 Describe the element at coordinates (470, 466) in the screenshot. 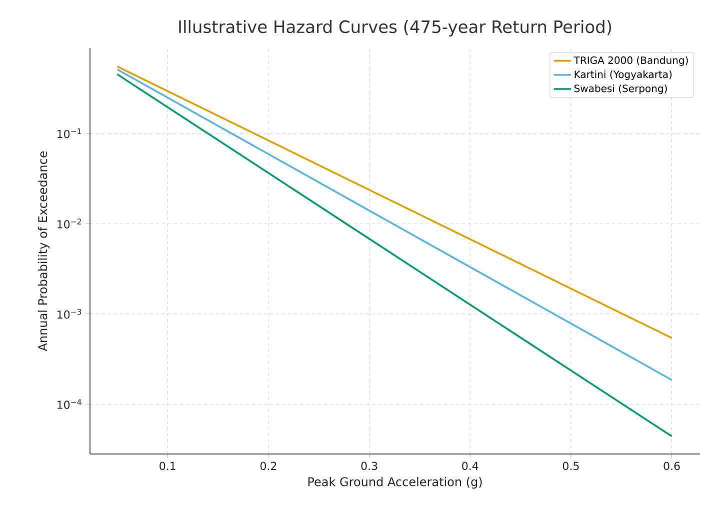

I see `x-tick-label: 0.4` at that location.